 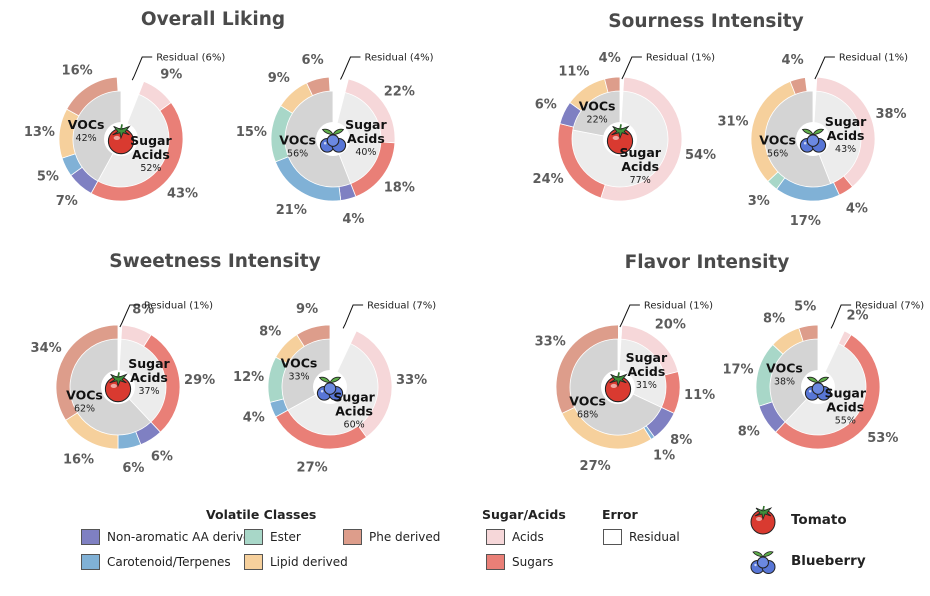 What do you see at coordinates (399, 58) in the screenshot?
I see `residual-label: Residual (4%)` at bounding box center [399, 58].